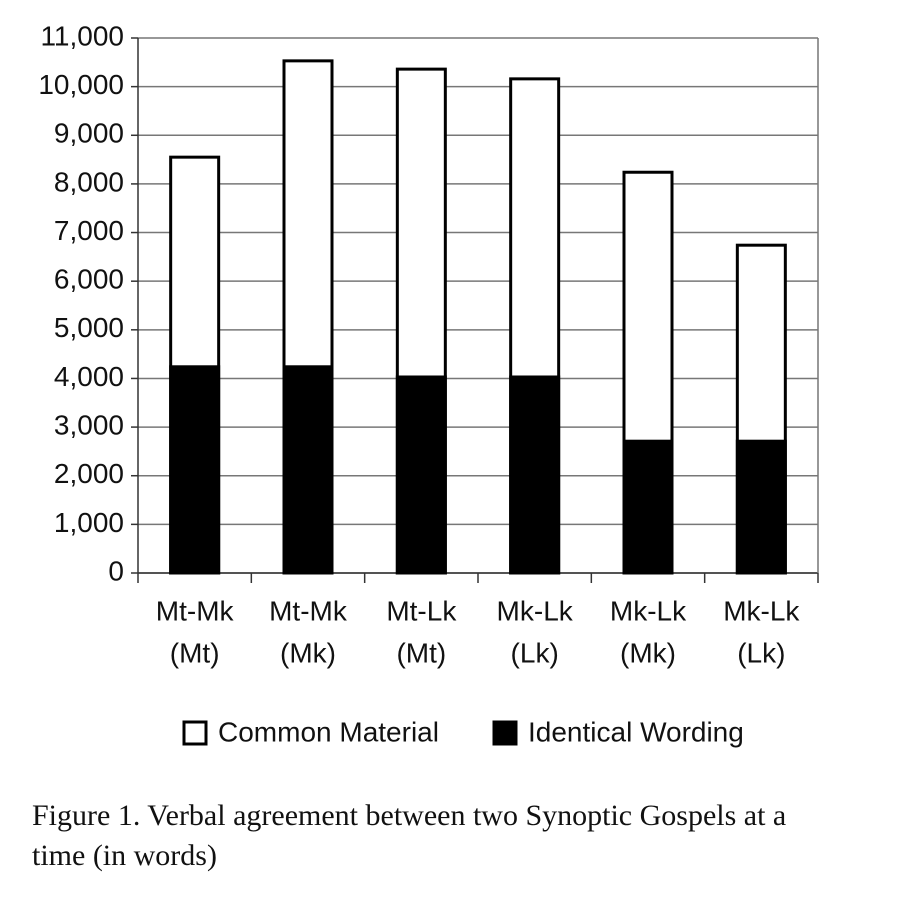 The height and width of the screenshot is (917, 908). Describe the element at coordinates (89, 181) in the screenshot. I see `y-tick-label: 8,000` at that location.